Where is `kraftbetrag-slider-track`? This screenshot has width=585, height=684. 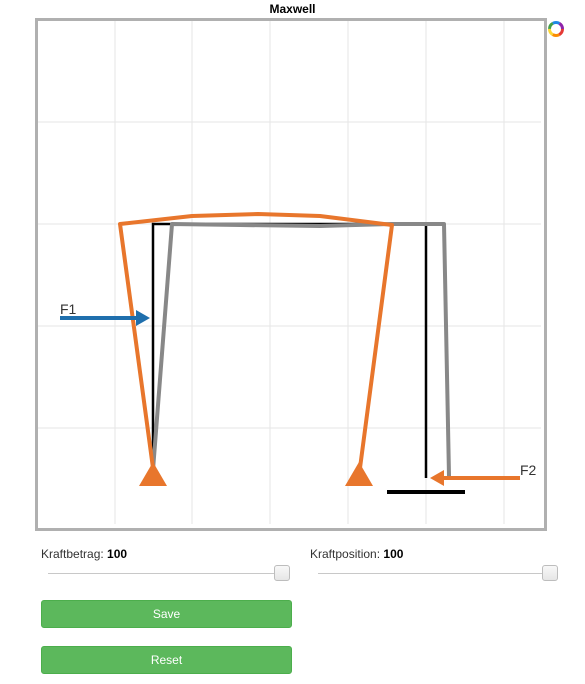
kraftbetrag-slider-track is located at coordinates (168, 573).